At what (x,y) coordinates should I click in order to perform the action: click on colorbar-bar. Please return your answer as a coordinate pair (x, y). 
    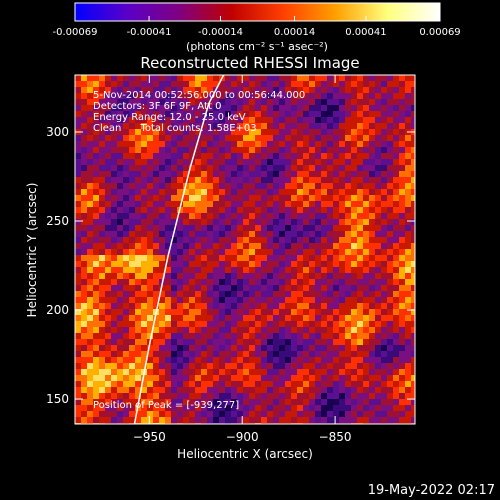
    Looking at the image, I should click on (257, 12).